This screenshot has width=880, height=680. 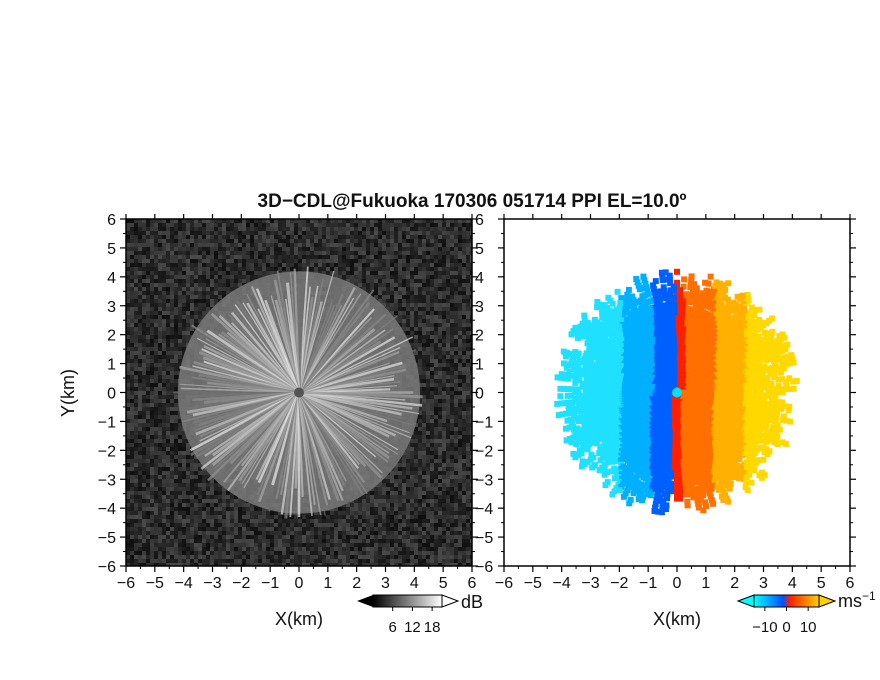 I want to click on y-tick-label: 2, so click(x=111, y=336).